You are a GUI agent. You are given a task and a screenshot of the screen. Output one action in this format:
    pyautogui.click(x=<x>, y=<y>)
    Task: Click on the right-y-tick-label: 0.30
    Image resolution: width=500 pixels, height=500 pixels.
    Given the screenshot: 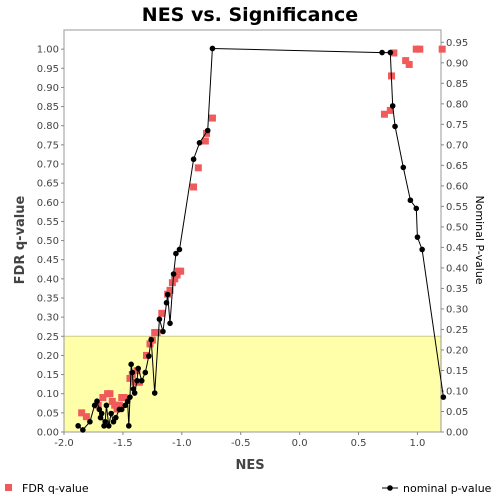 What is the action you would take?
    pyautogui.click(x=457, y=309)
    